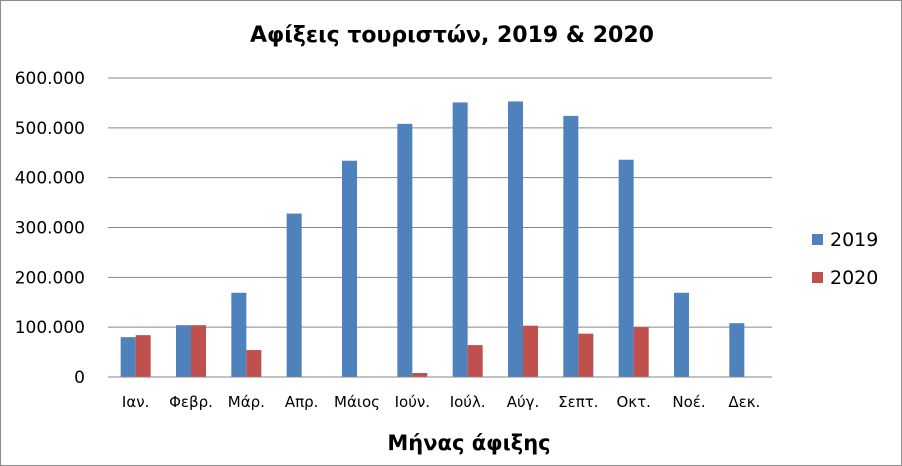 The width and height of the screenshot is (902, 466). I want to click on x-tick-label: Σεπτ., so click(578, 402).